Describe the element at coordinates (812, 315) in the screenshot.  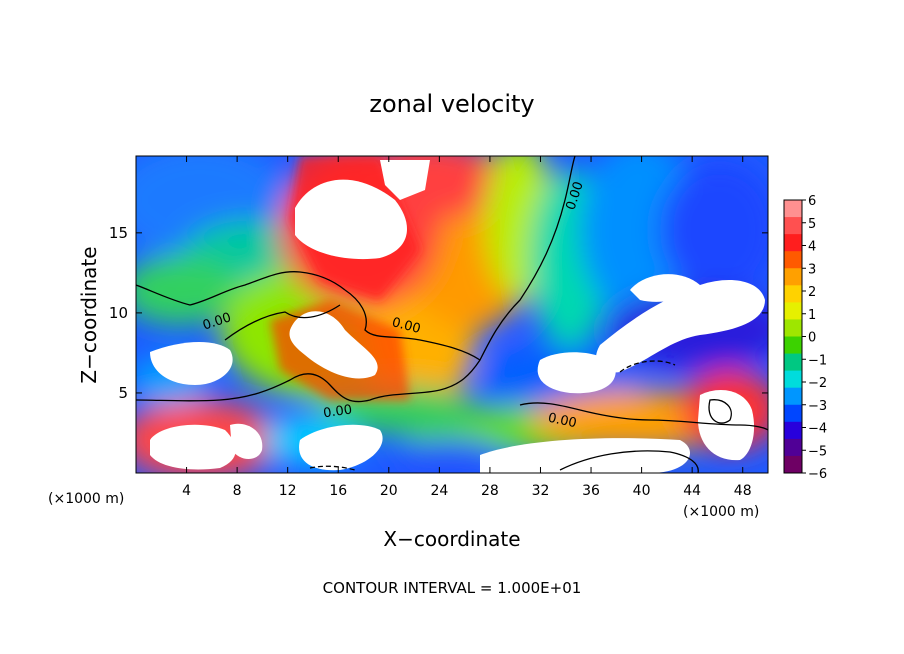
I see `colorbar-tick-label: 1` at that location.